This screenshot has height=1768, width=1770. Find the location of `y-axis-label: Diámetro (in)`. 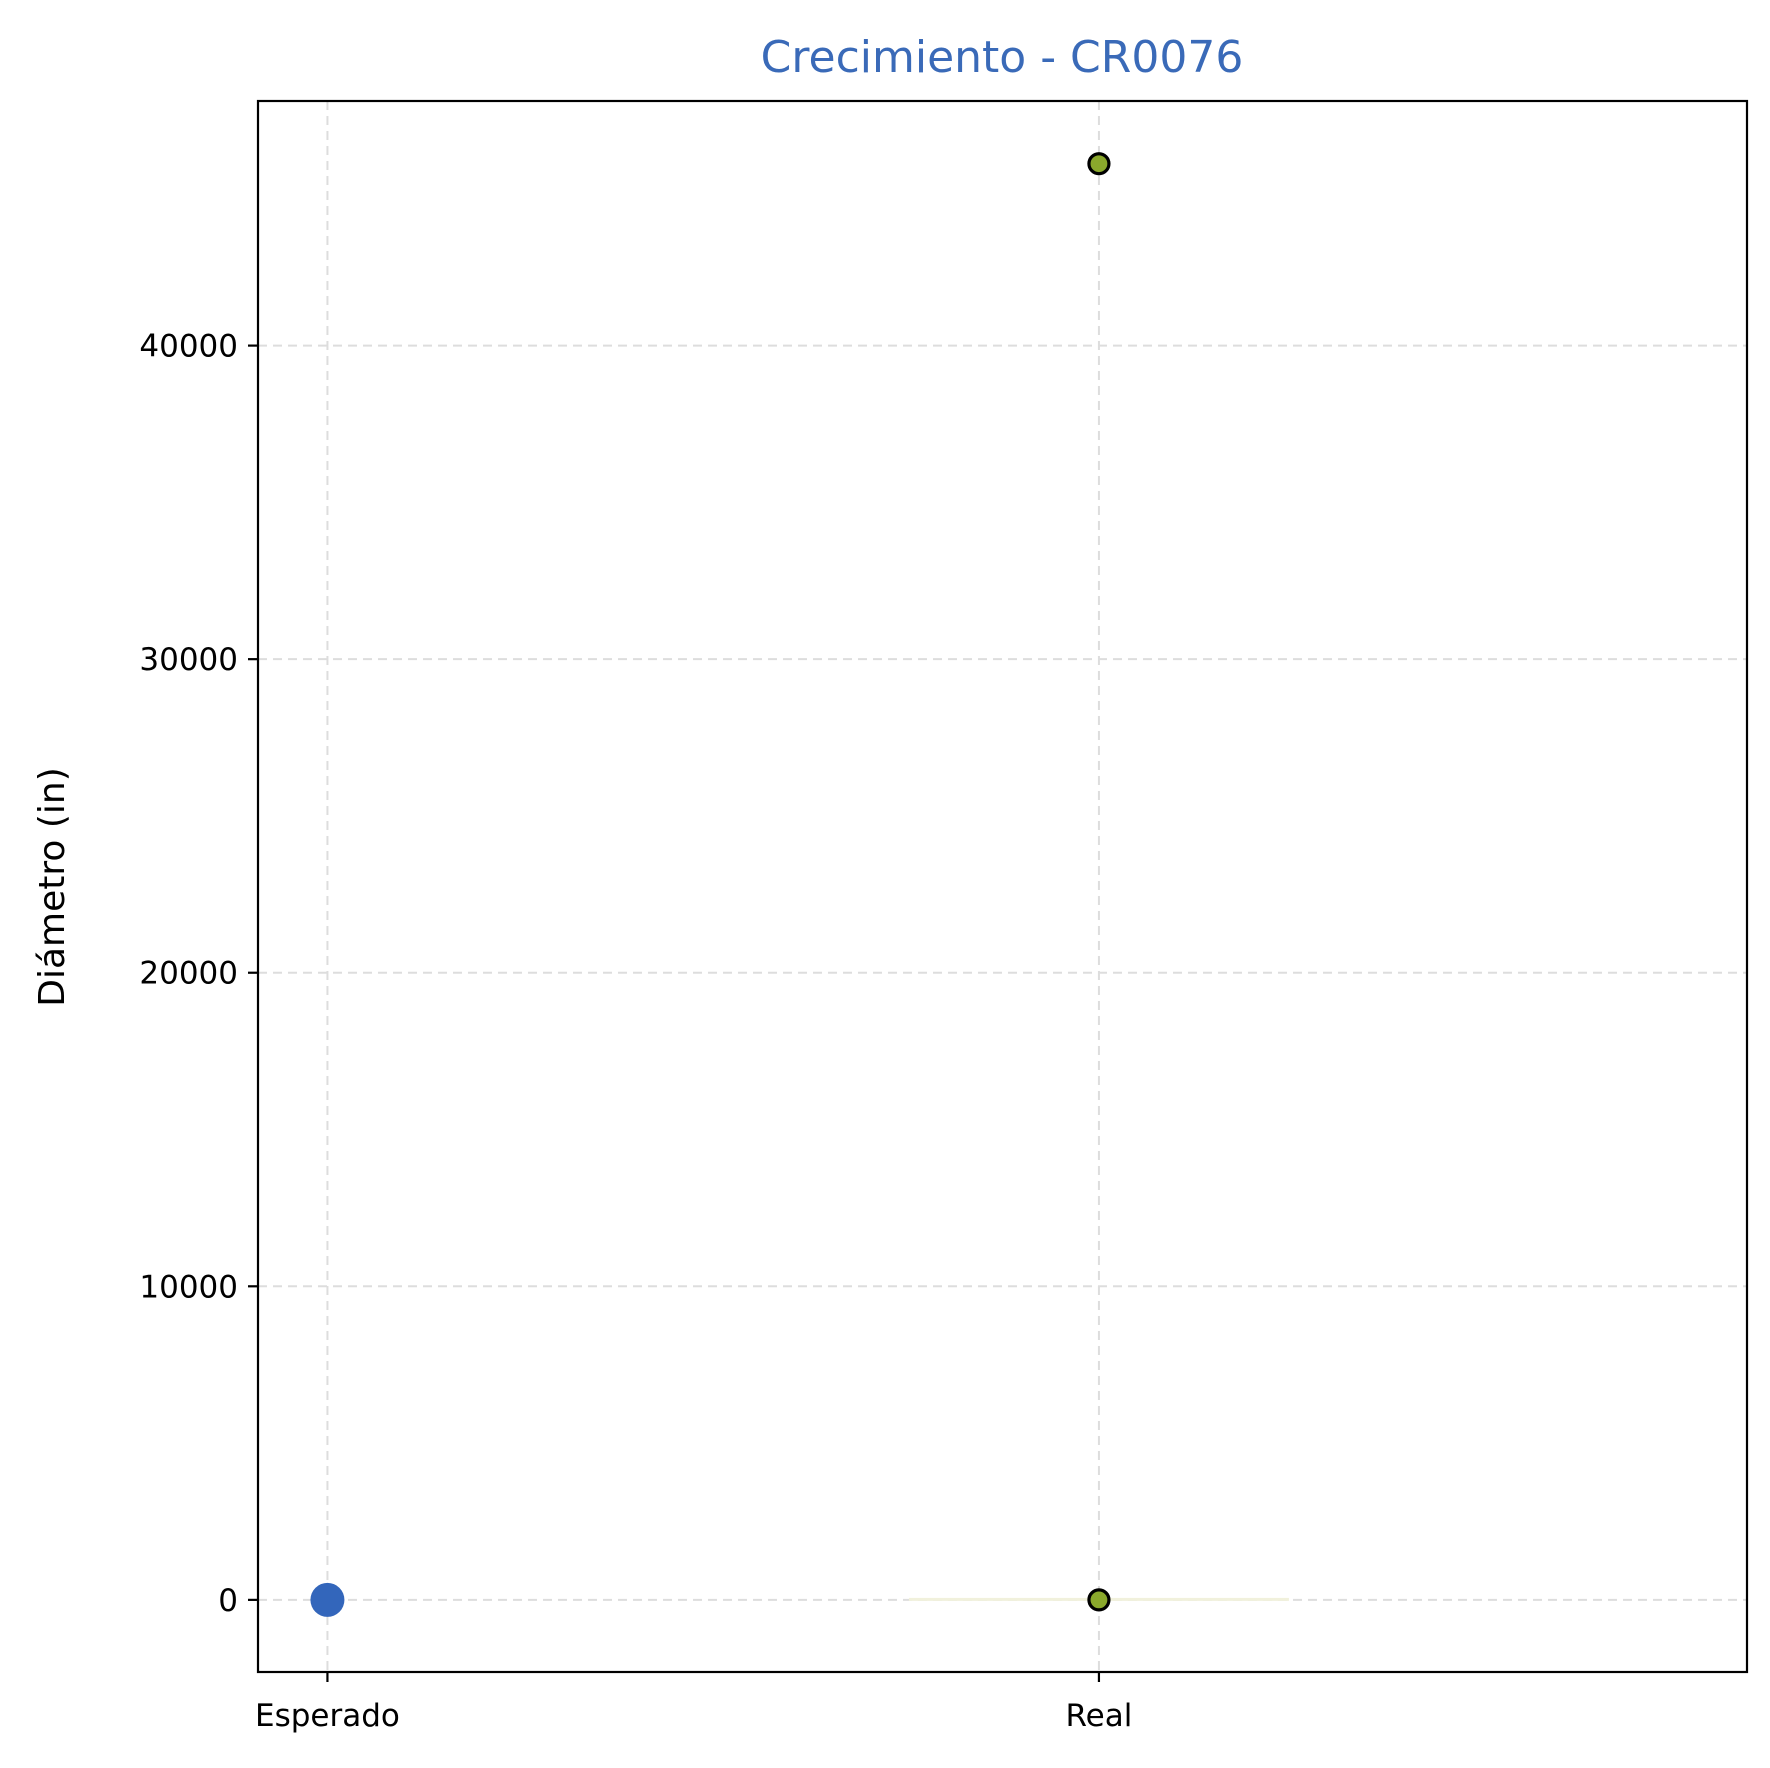

y-axis-label: Diámetro (in) is located at coordinates (52, 887).